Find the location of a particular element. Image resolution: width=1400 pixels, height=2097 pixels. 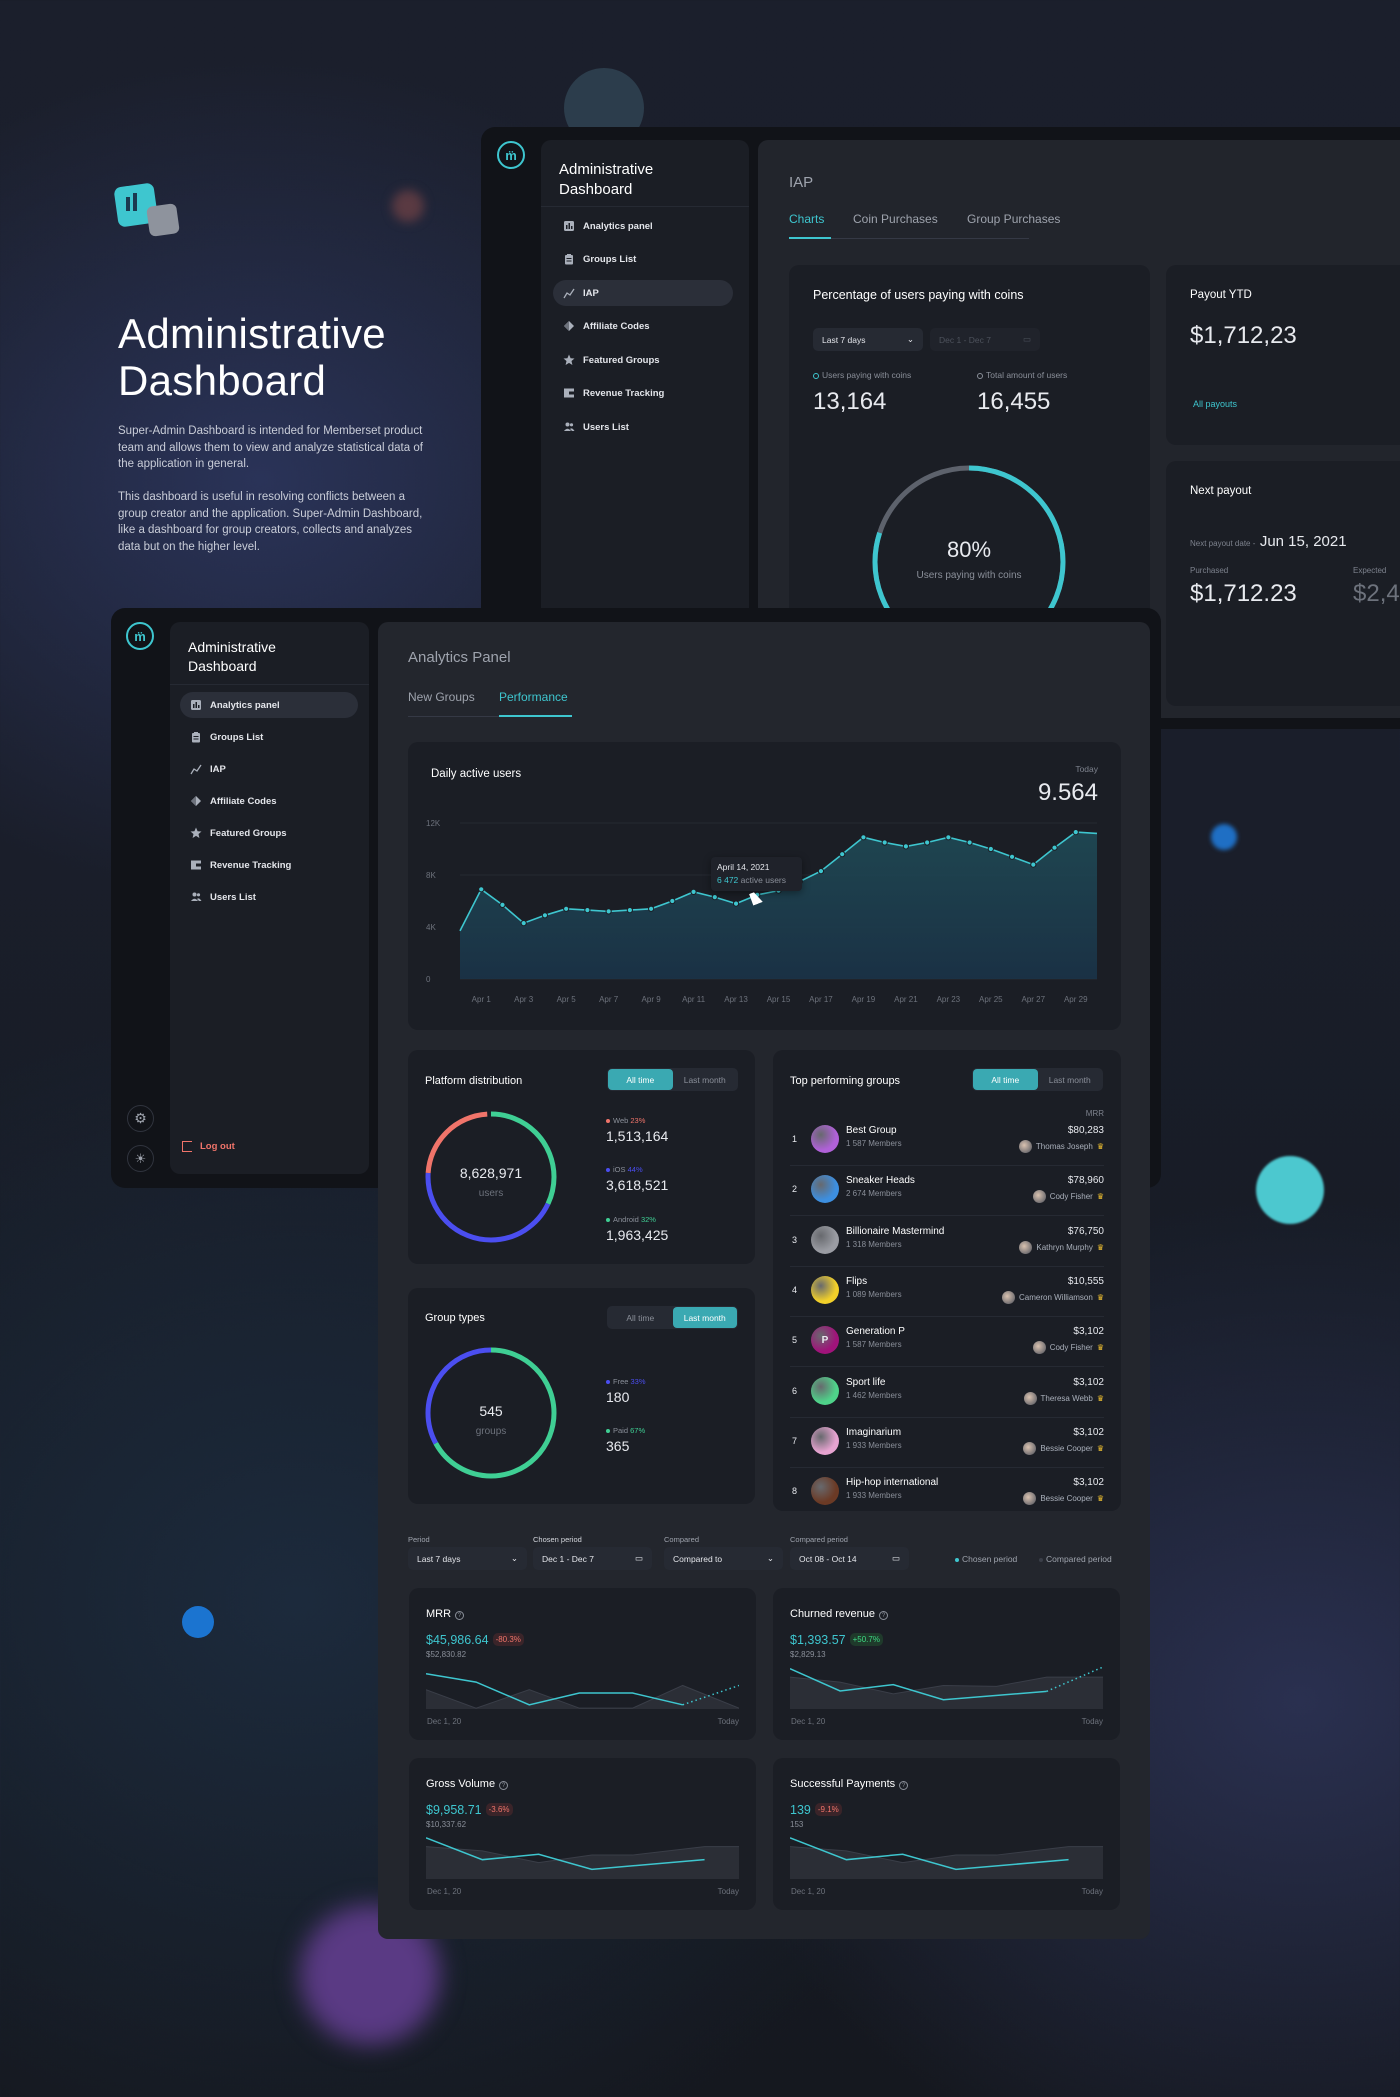

diamond-tag-icon is located at coordinates (569, 326).